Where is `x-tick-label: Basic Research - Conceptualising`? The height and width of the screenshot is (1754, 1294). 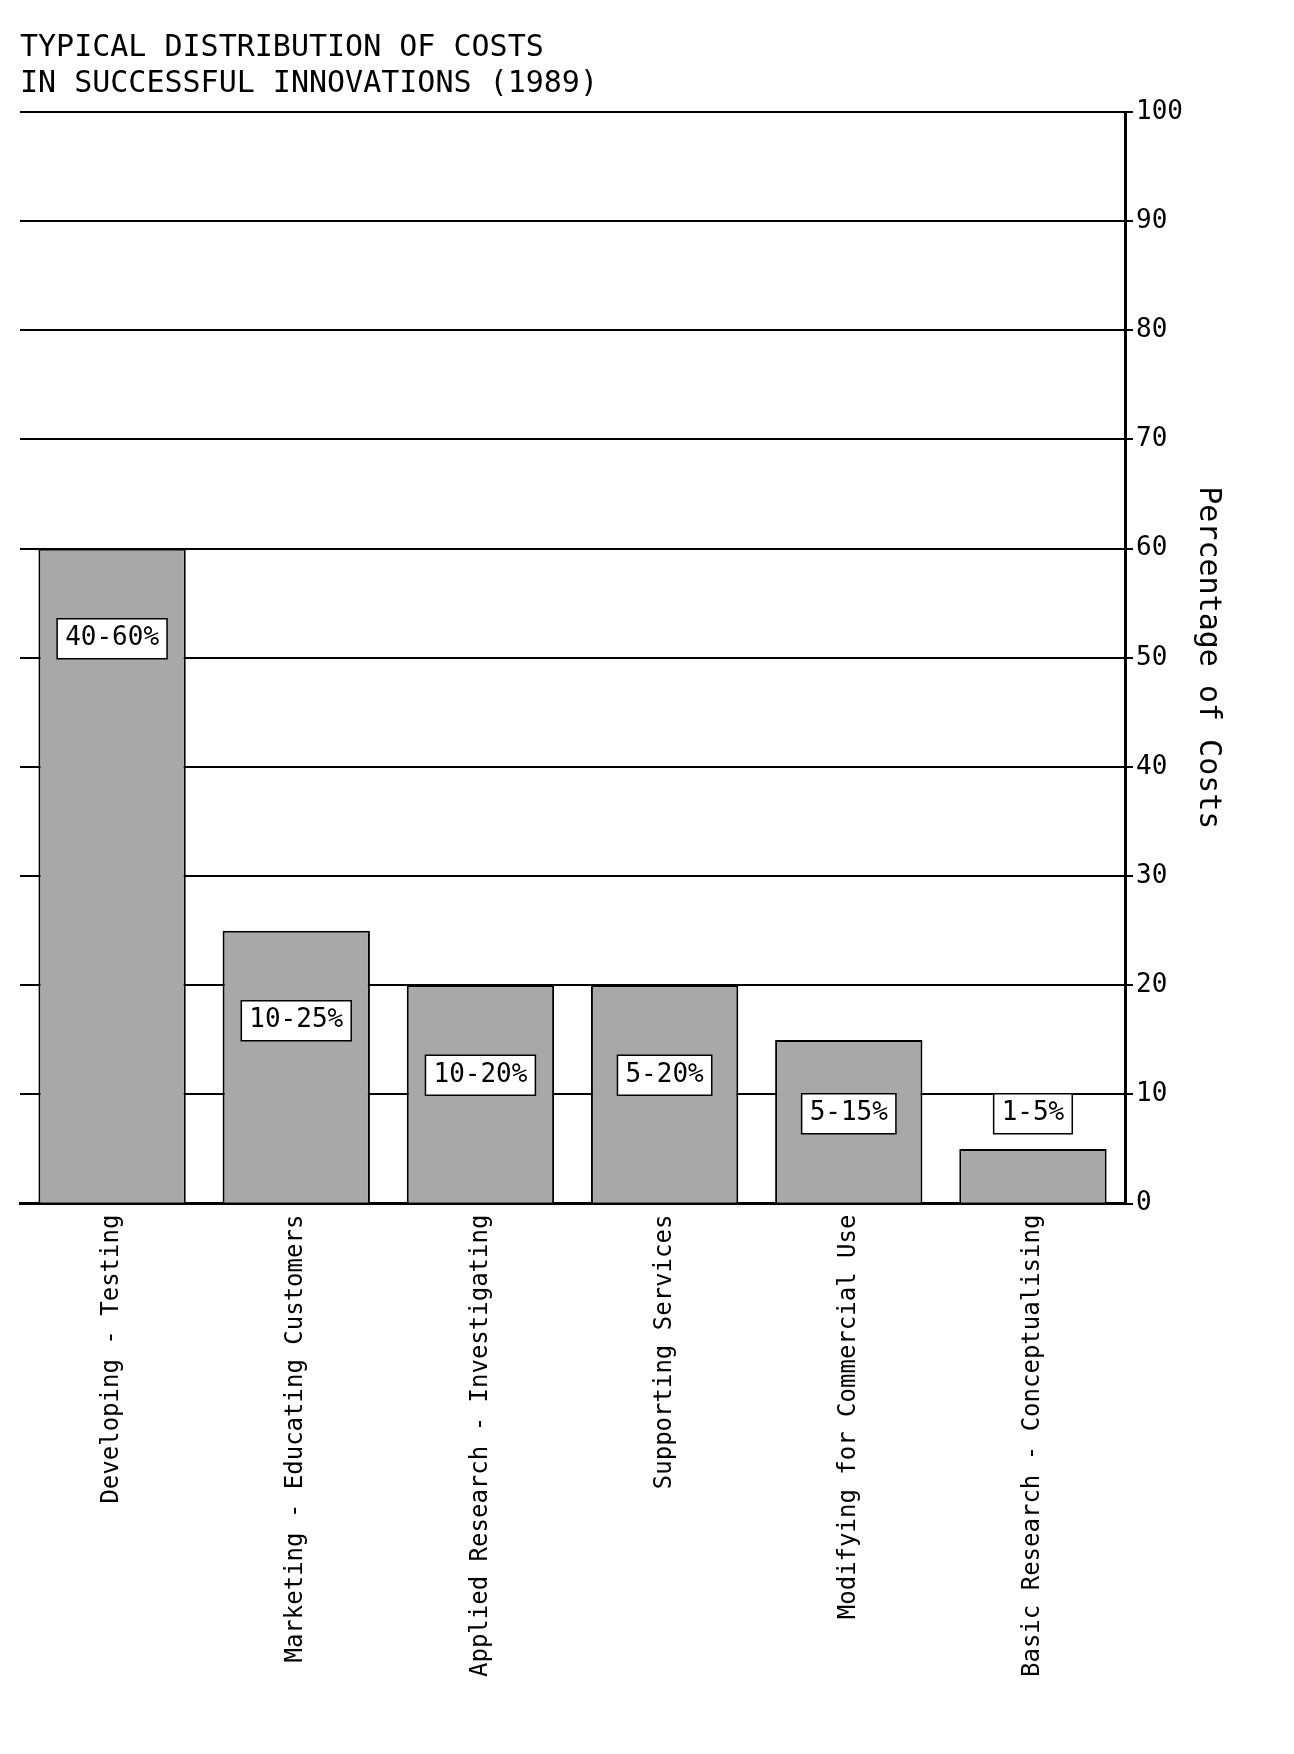
x-tick-label: Basic Research - Conceptualising is located at coordinates (1031, 1445).